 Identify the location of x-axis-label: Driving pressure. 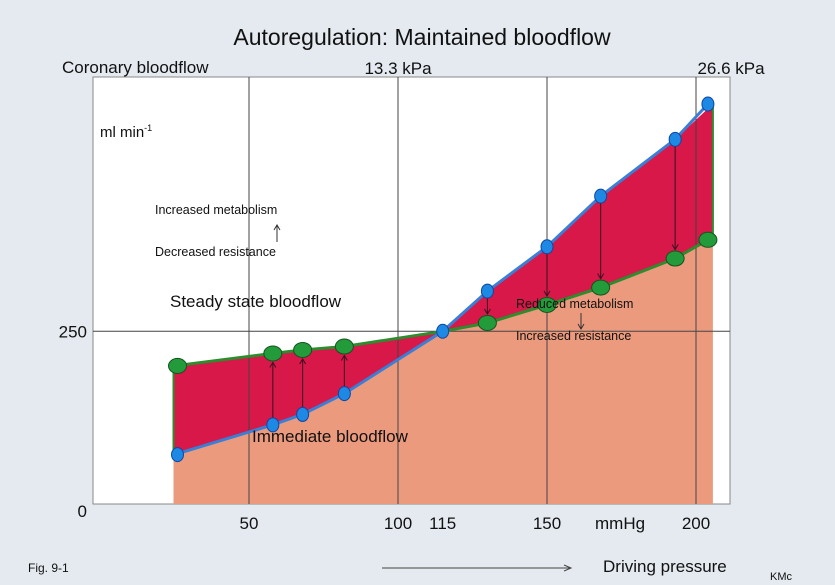
(665, 566).